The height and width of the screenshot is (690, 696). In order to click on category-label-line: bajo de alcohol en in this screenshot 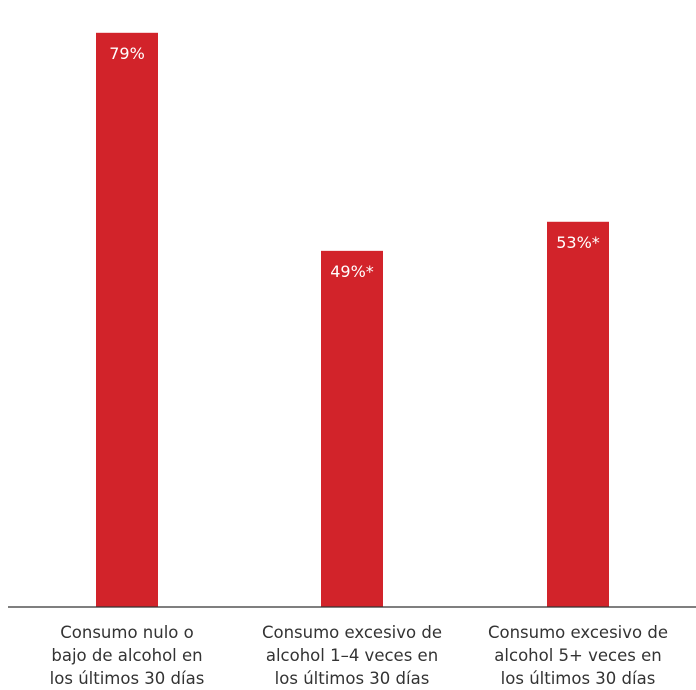, I will do `click(126, 655)`.